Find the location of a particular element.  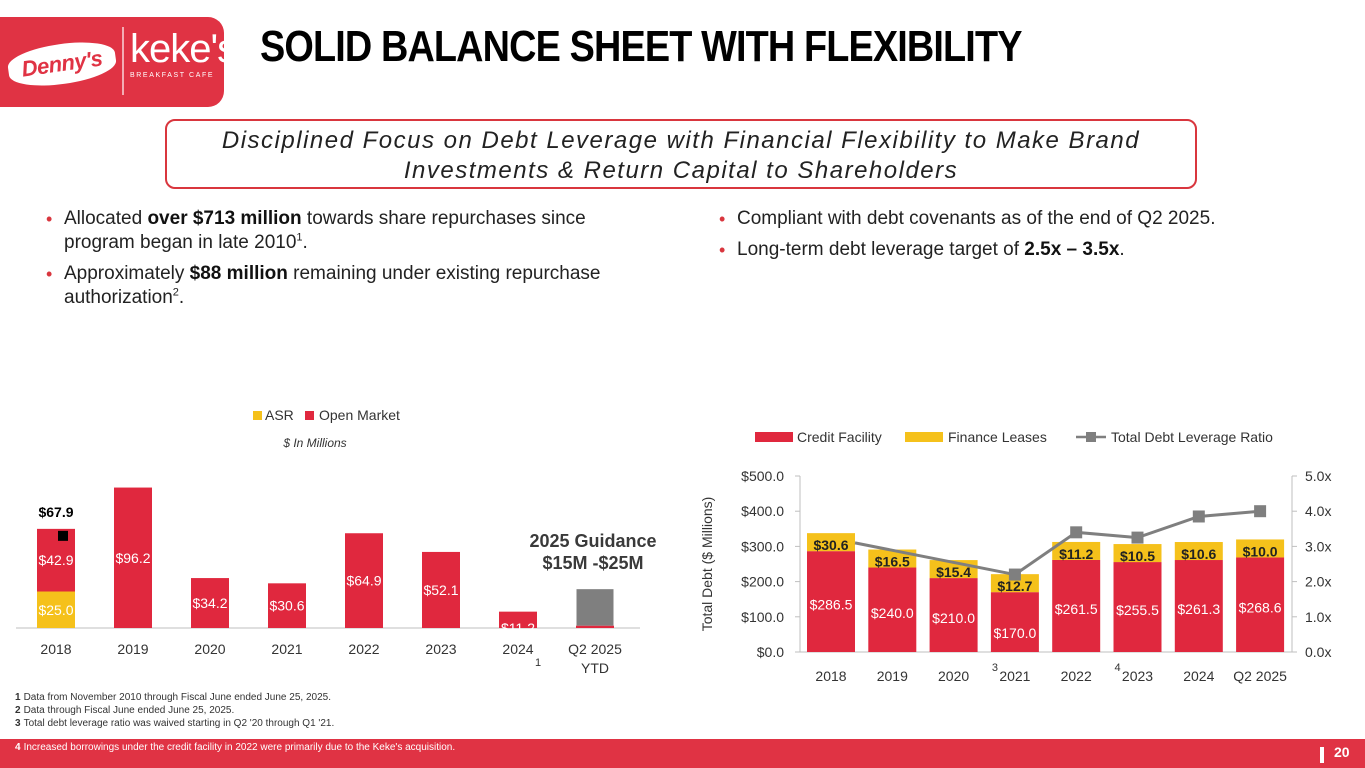

legend-swatch-finance-leases is located at coordinates (924, 437).